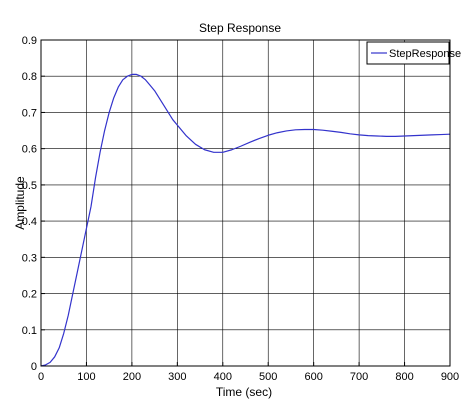 Image resolution: width=474 pixels, height=406 pixels. Describe the element at coordinates (86, 377) in the screenshot. I see `x-tick-label: 100` at that location.